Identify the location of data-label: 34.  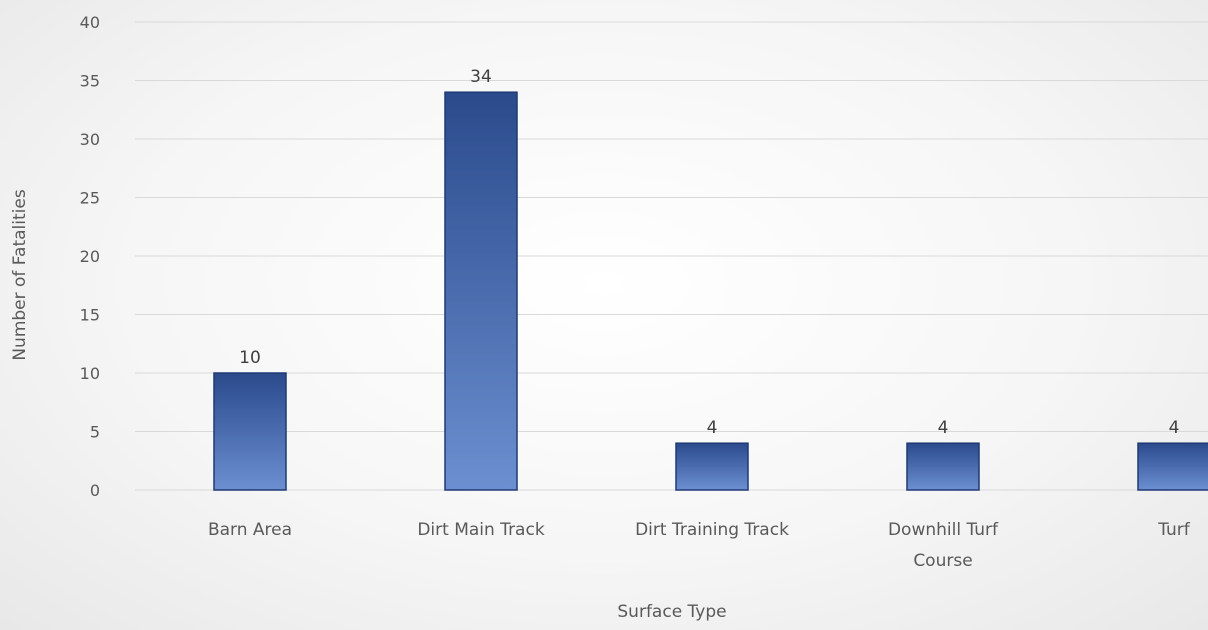
(481, 77).